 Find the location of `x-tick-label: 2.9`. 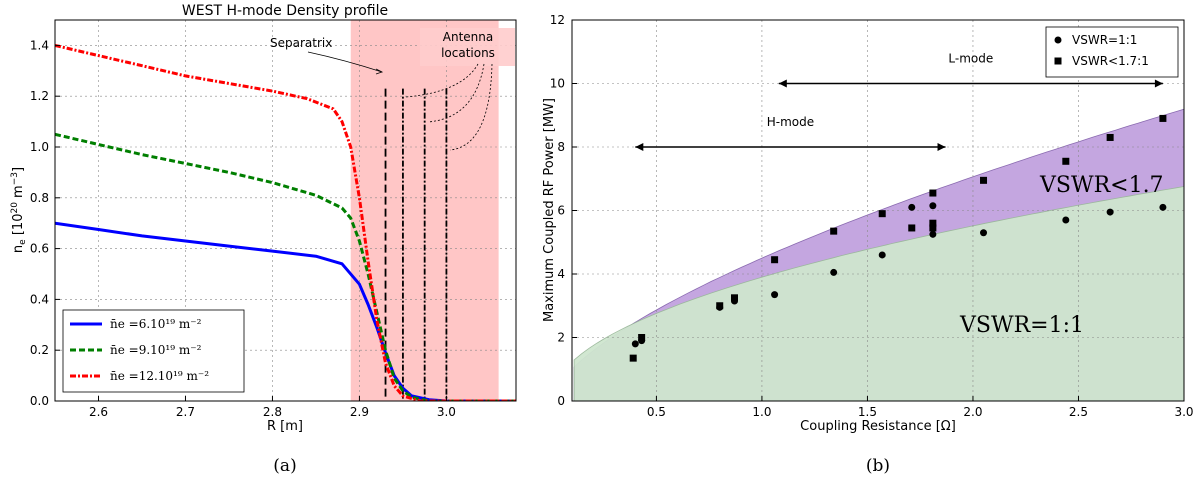

x-tick-label: 2.9 is located at coordinates (359, 412).